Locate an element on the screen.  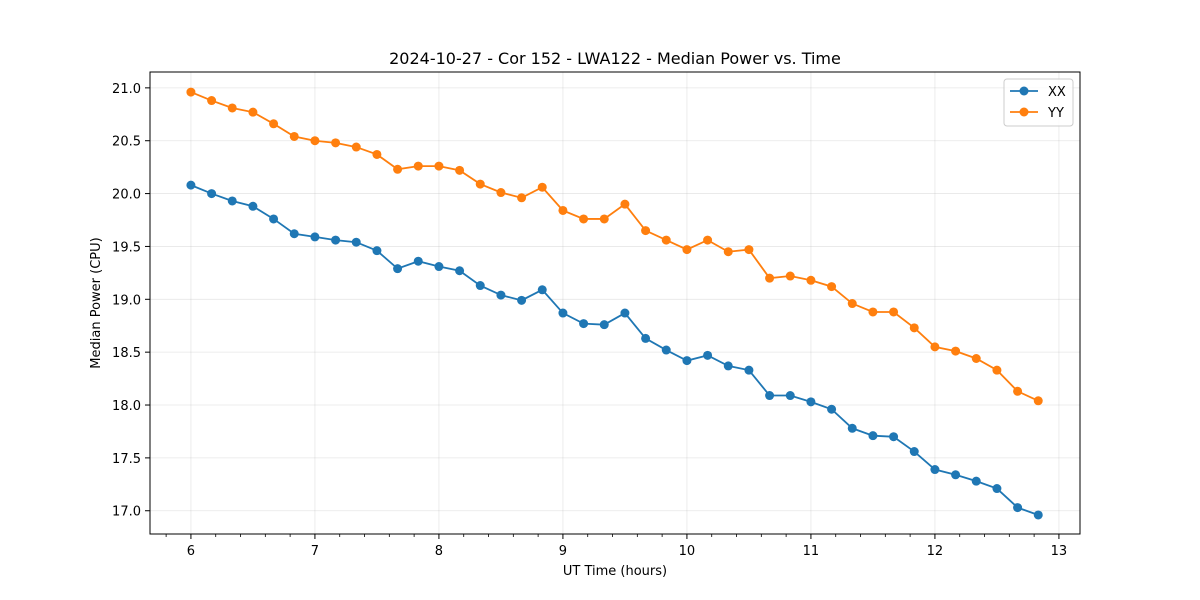
y-tick-label: 21.0 is located at coordinates (126, 89).